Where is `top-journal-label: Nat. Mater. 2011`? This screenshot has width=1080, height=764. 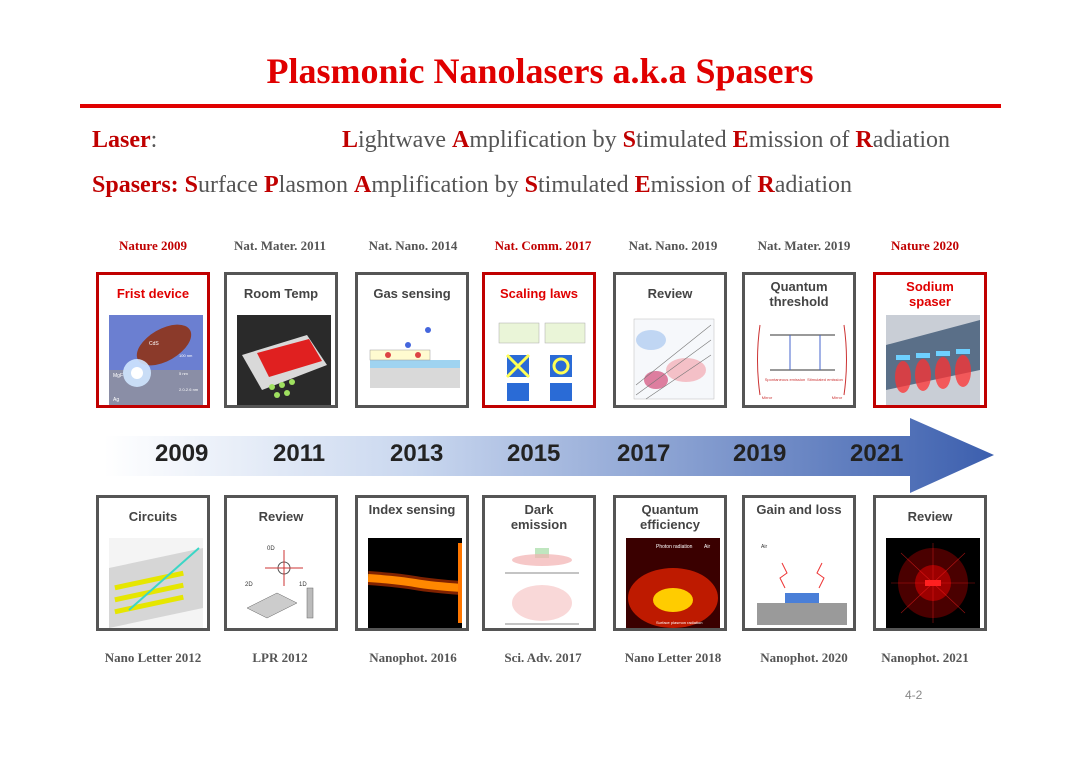 top-journal-label: Nat. Mater. 2011 is located at coordinates (280, 245).